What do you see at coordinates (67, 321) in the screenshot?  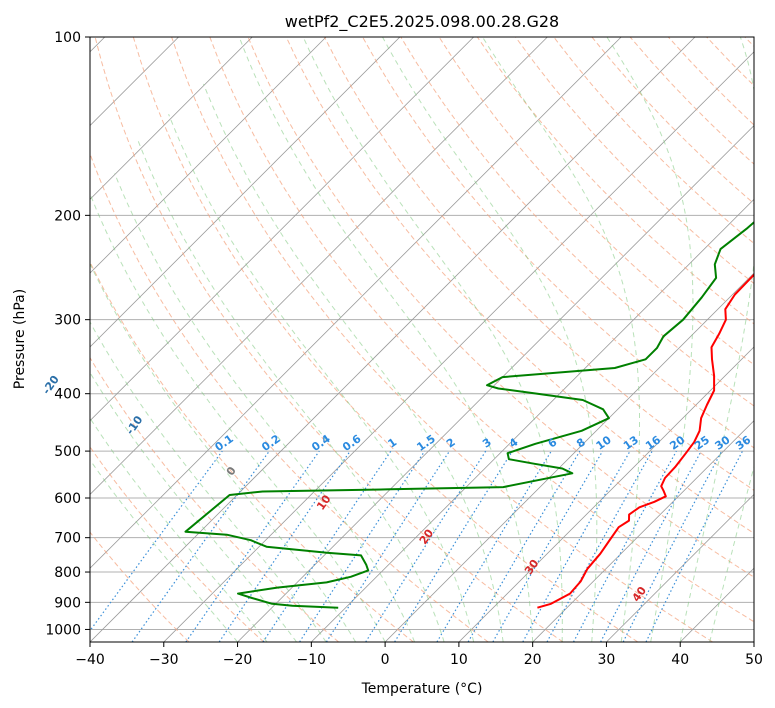 I see `y-tick-label: 300` at bounding box center [67, 321].